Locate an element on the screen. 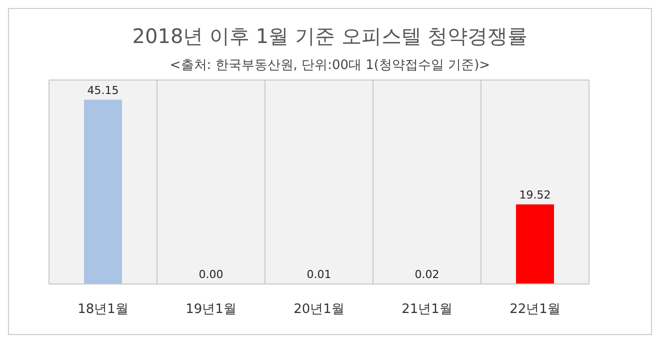  data-label: 45.15 is located at coordinates (103, 90).